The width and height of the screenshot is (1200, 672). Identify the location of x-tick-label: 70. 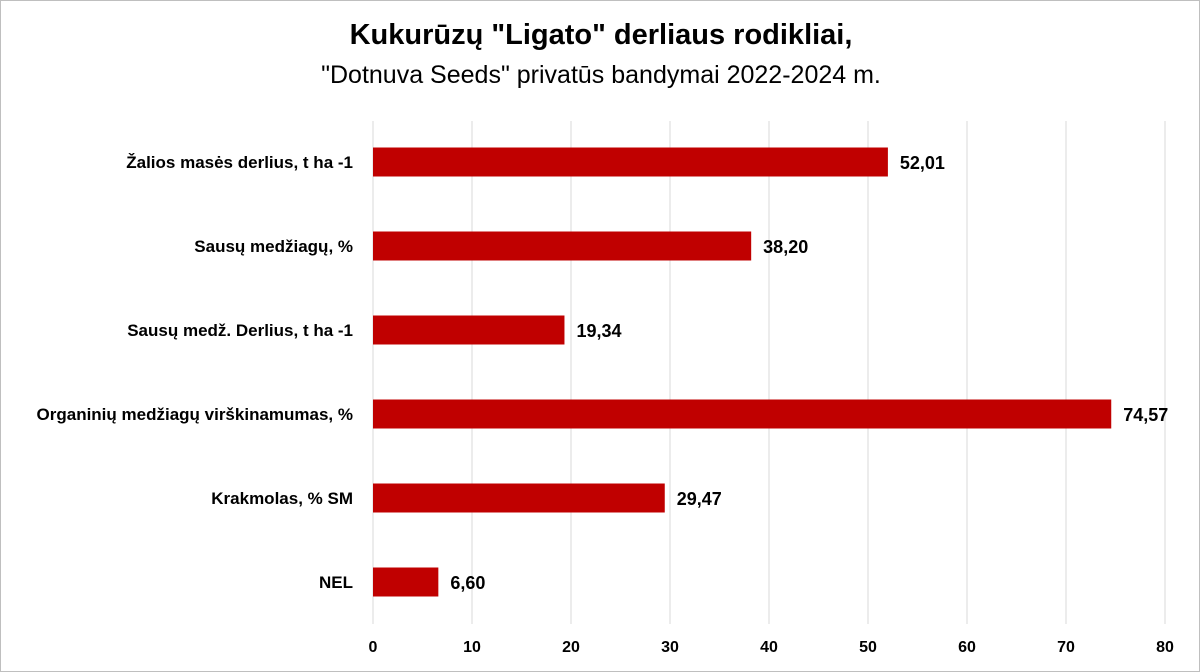
(1066, 647).